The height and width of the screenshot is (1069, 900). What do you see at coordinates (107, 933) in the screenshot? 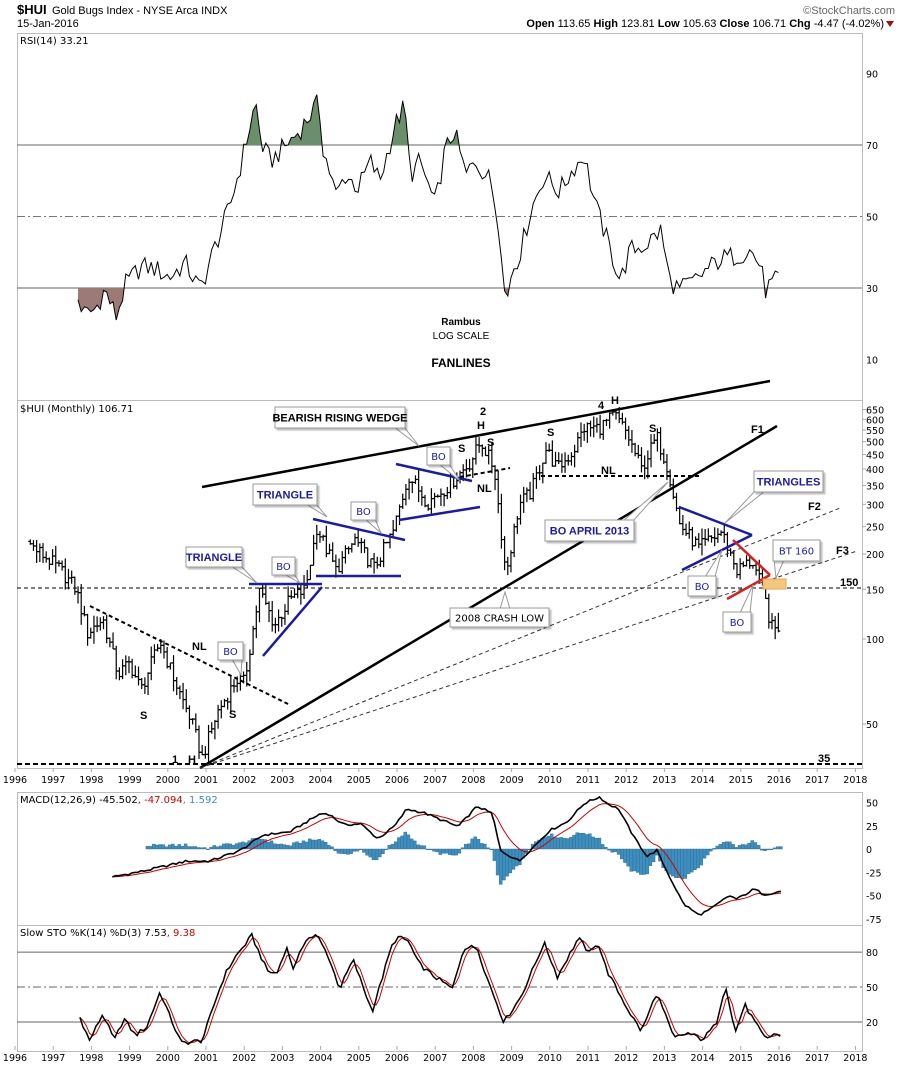
I see `sto-legend: Slow STO %K(14) %D(3) 7.53, 9.38` at bounding box center [107, 933].